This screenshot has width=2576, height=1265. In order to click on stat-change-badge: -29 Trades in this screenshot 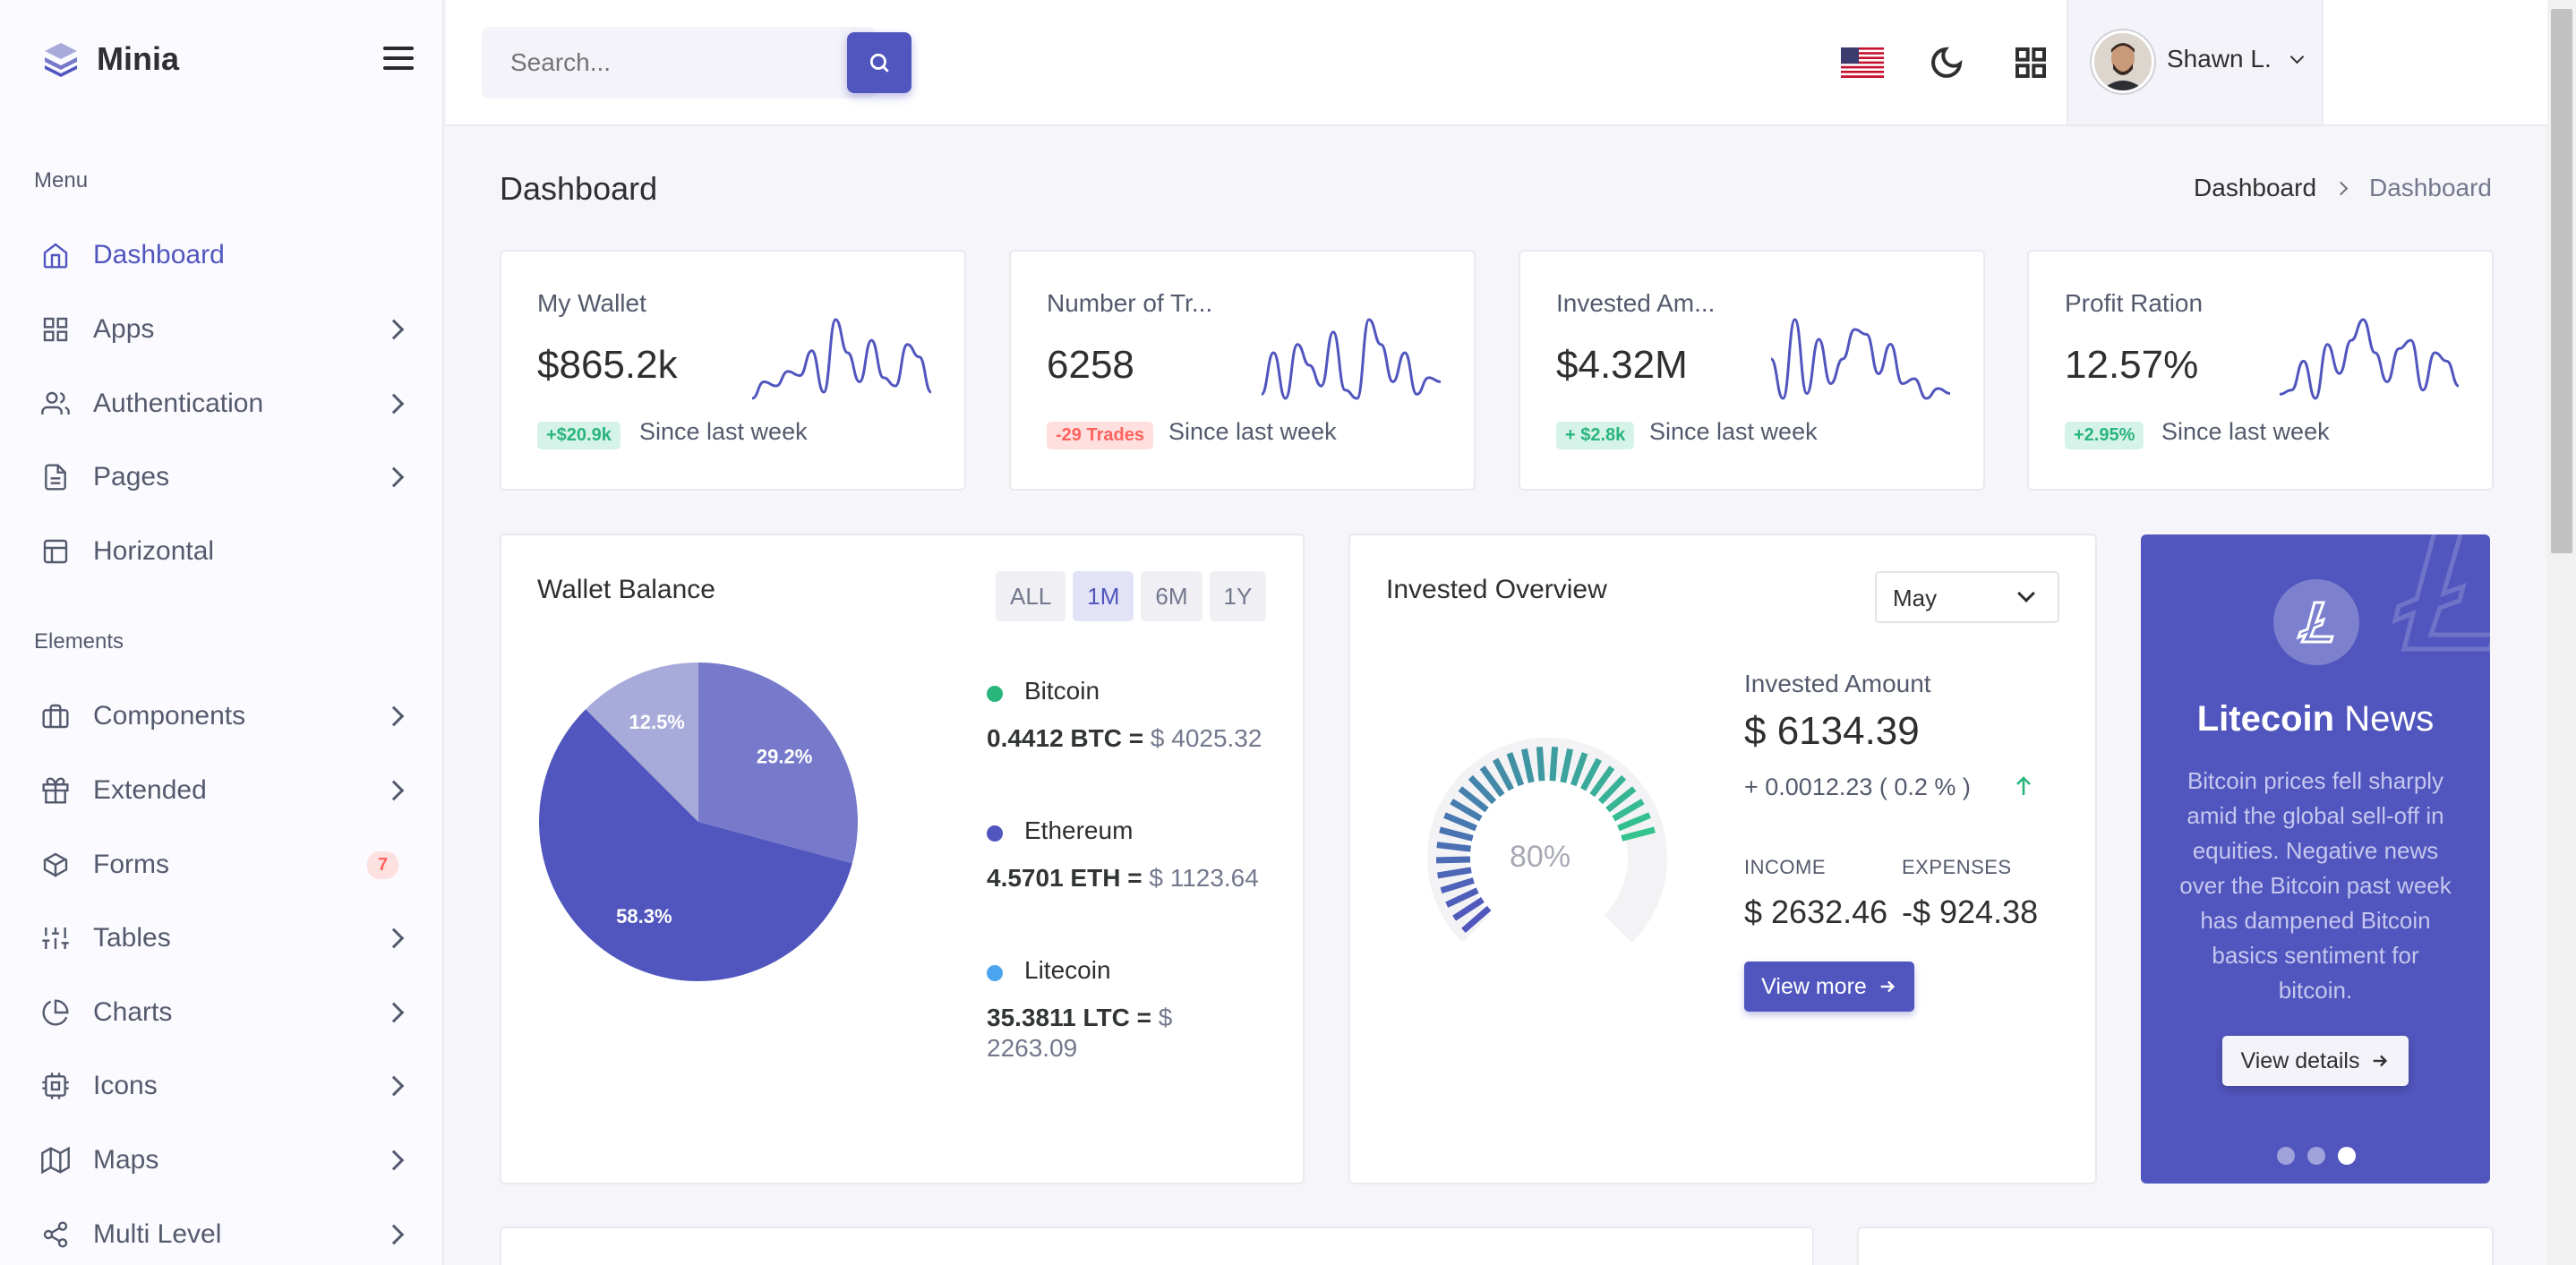, I will do `click(1100, 435)`.